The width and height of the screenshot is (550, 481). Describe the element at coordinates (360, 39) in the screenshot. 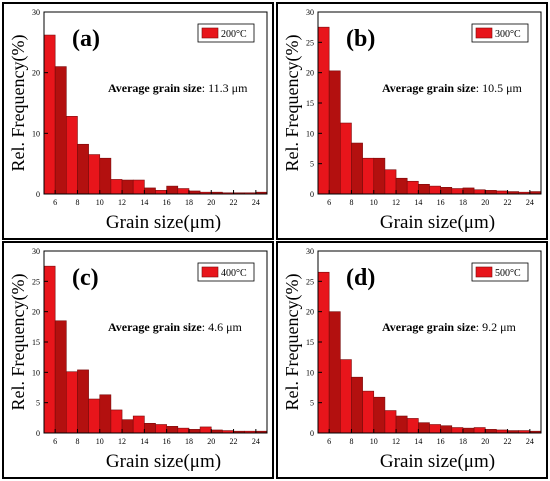

I see `panel-label: (b)` at that location.